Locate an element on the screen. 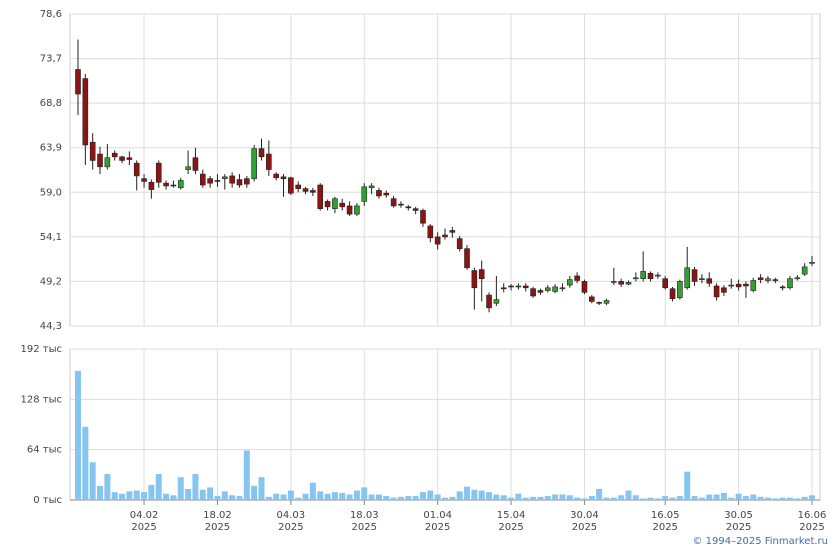  y-tick-label: 54,1 is located at coordinates (51, 237).